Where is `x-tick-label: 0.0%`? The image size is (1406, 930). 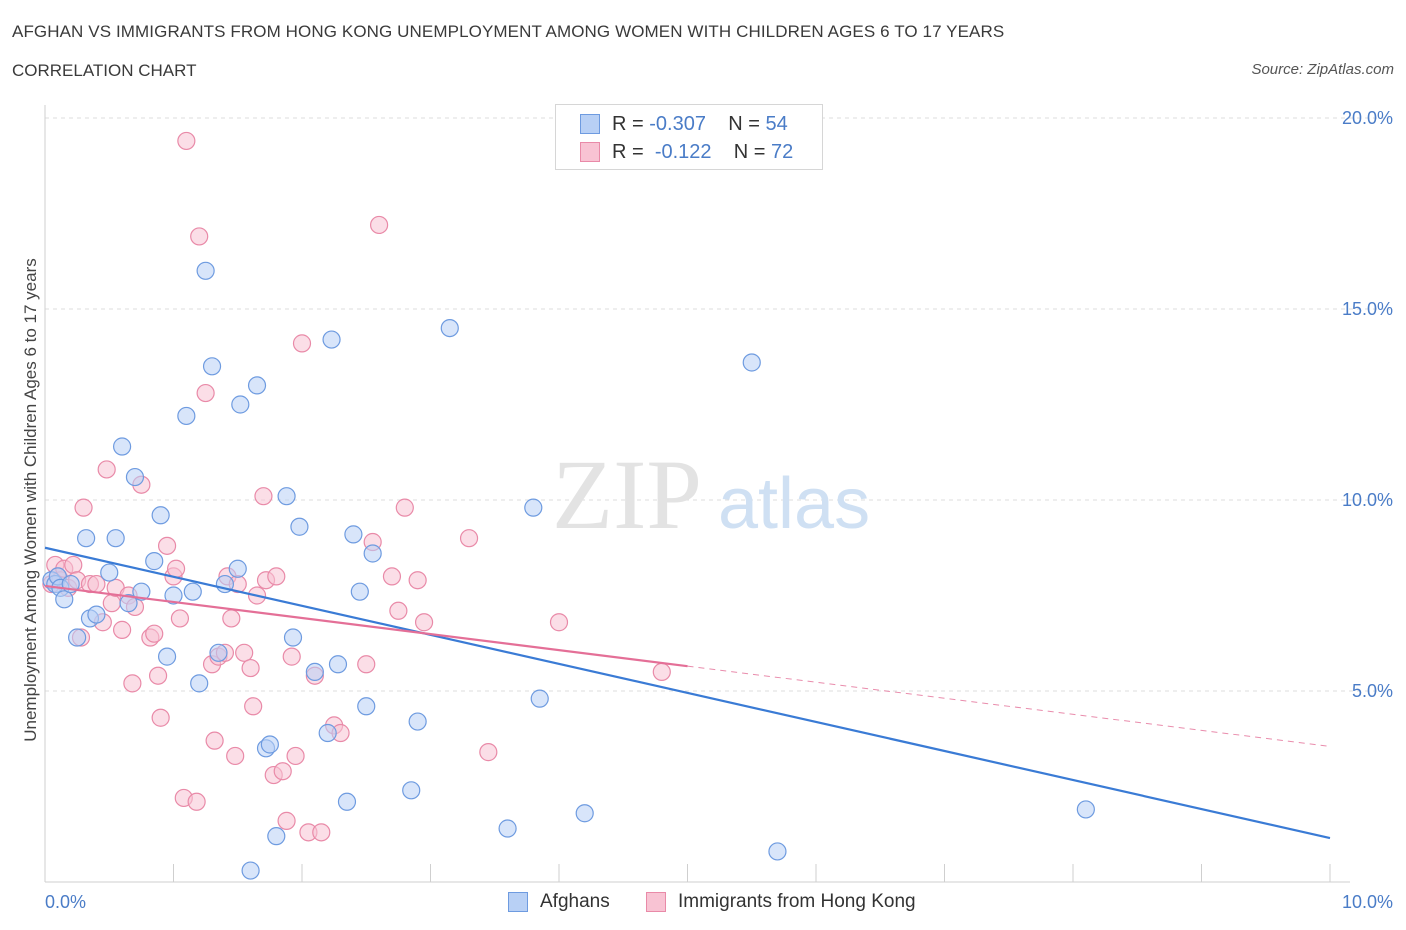 x-tick-label: 0.0% is located at coordinates (65, 902).